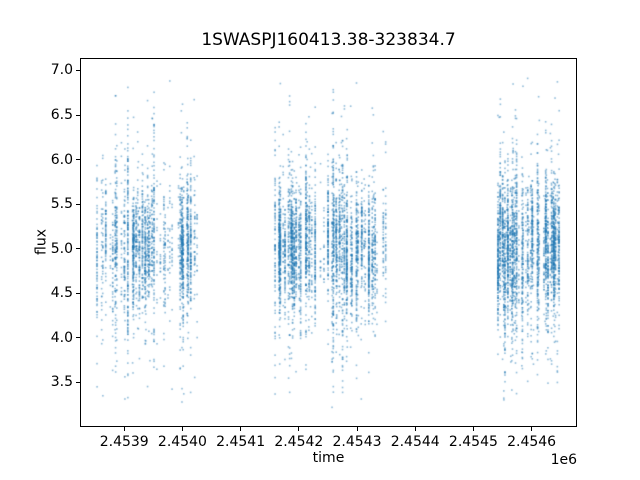 Image resolution: width=640 pixels, height=480 pixels. What do you see at coordinates (61, 248) in the screenshot?
I see `y-tick-label: 5.0` at bounding box center [61, 248].